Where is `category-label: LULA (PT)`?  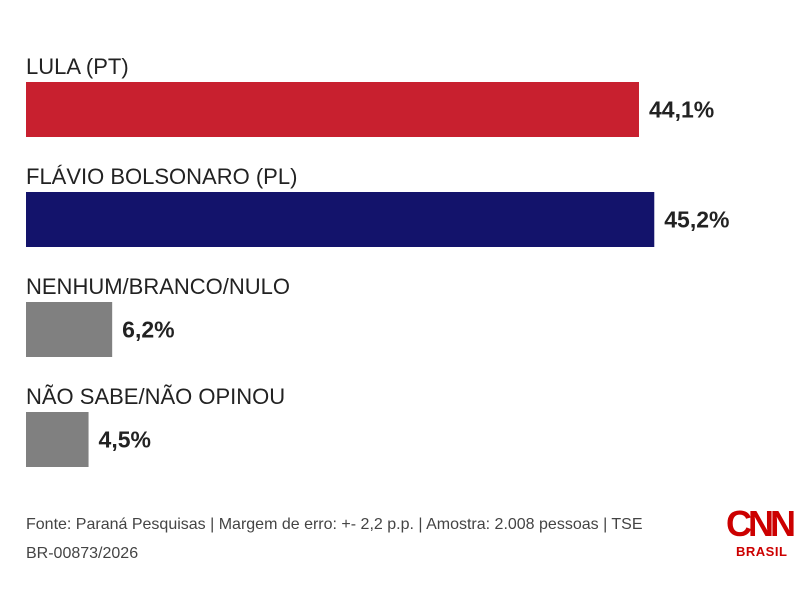 category-label: LULA (PT) is located at coordinates (77, 66).